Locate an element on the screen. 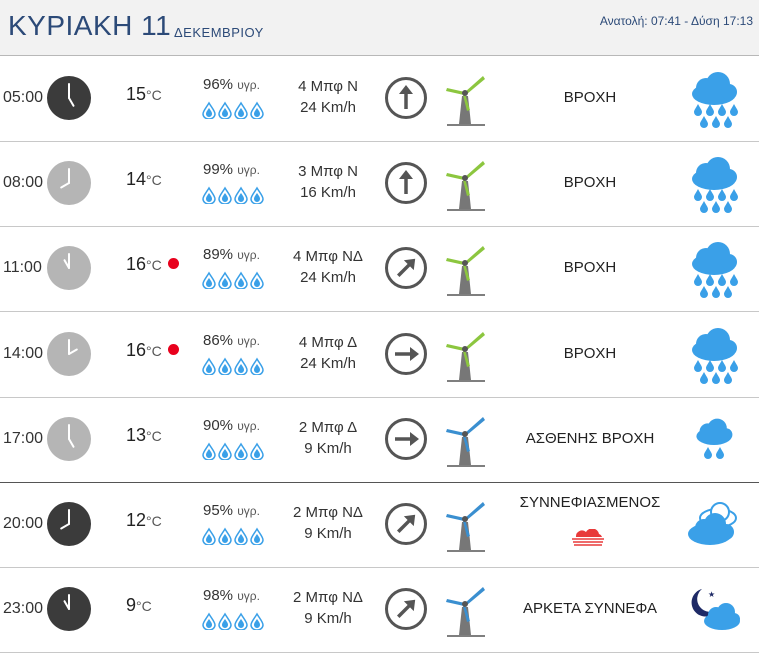 The image size is (759, 653). humidity-value: 95% is located at coordinates (218, 510).